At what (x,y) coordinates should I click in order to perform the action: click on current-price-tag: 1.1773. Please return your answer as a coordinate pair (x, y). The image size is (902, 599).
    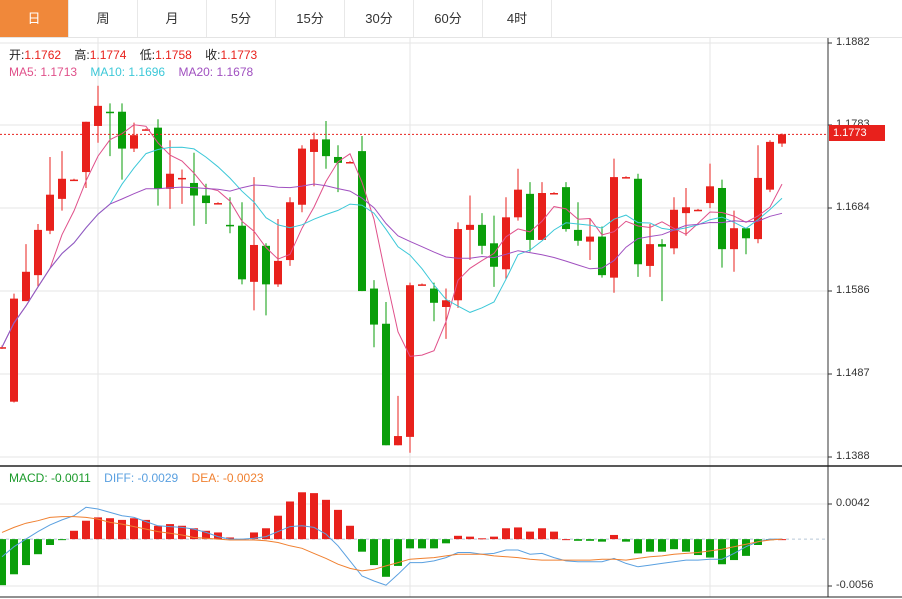
    Looking at the image, I should click on (857, 133).